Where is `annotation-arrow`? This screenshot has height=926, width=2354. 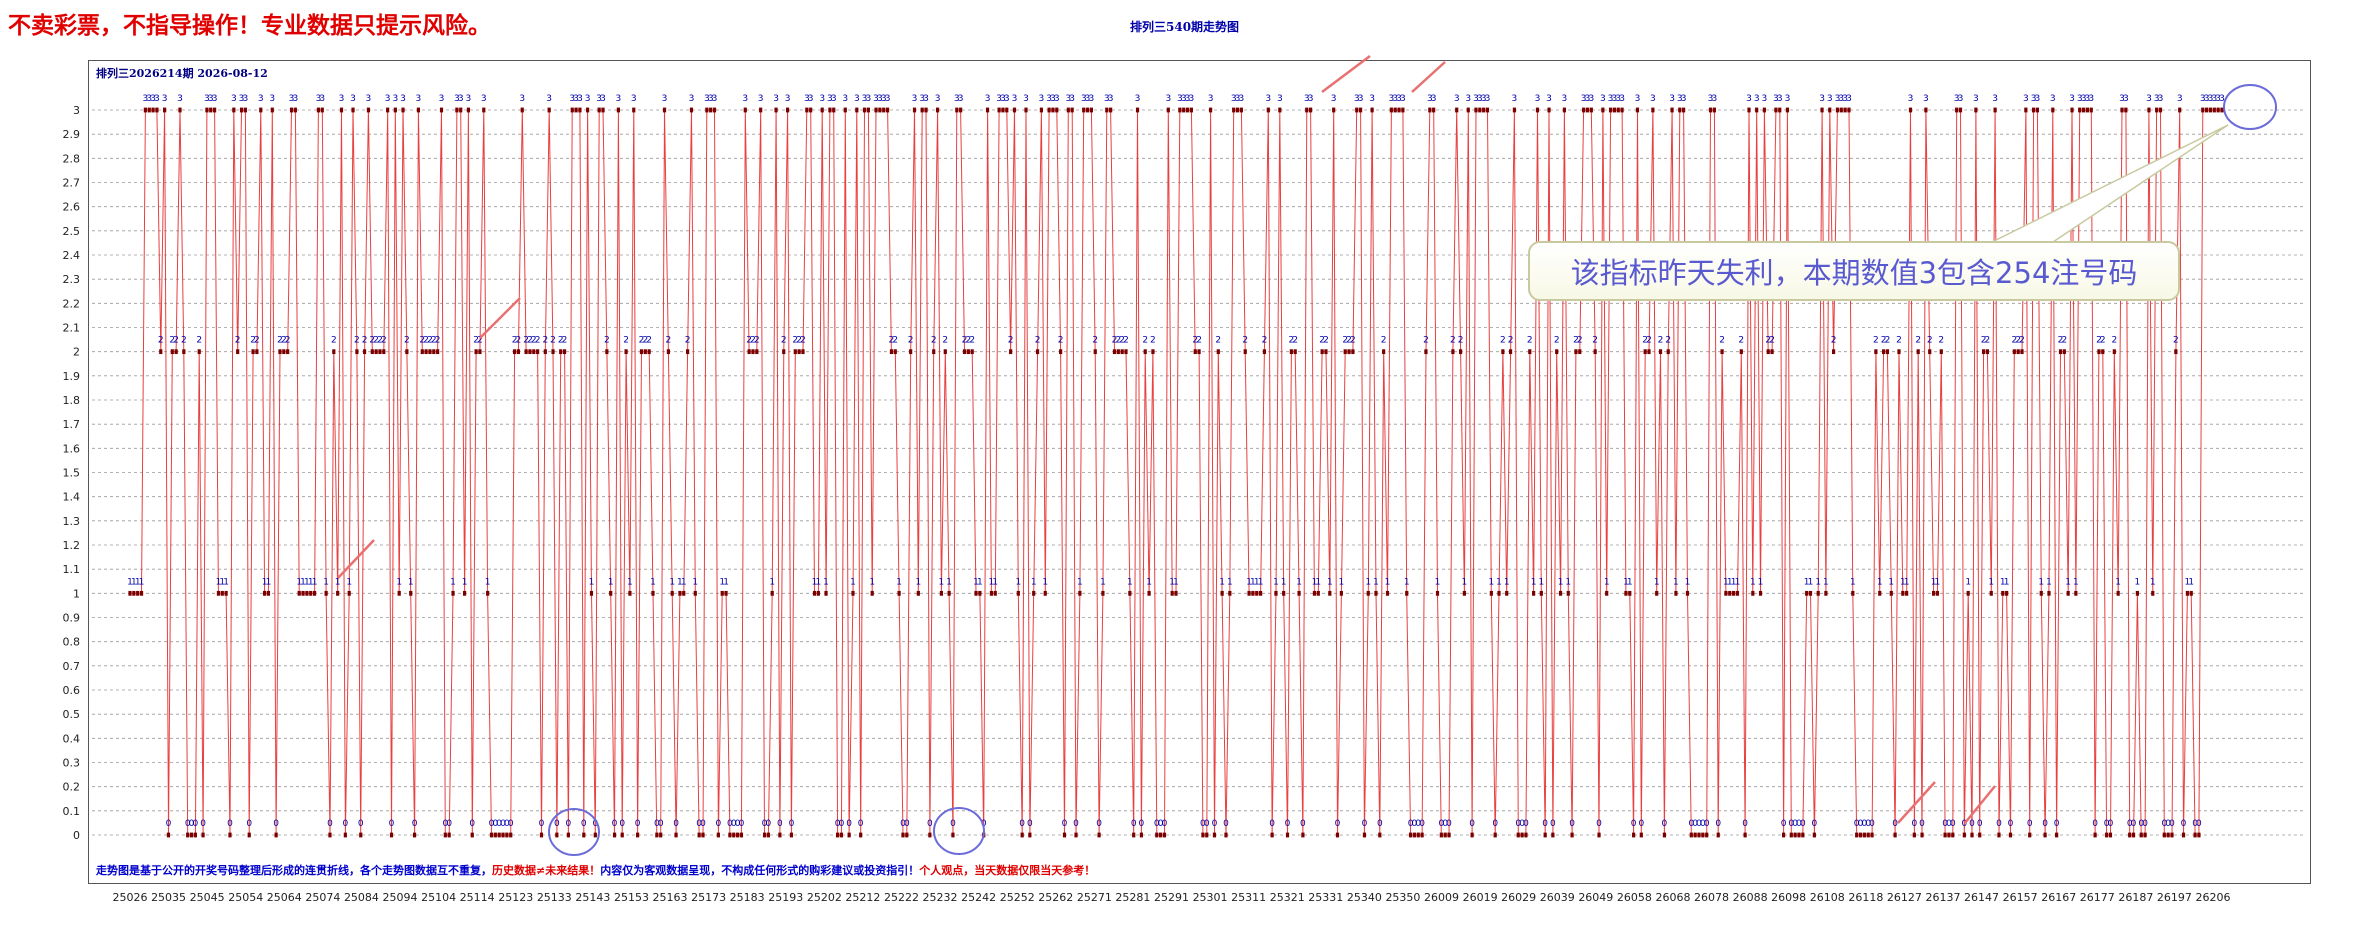
annotation-arrow is located at coordinates (1346, 74).